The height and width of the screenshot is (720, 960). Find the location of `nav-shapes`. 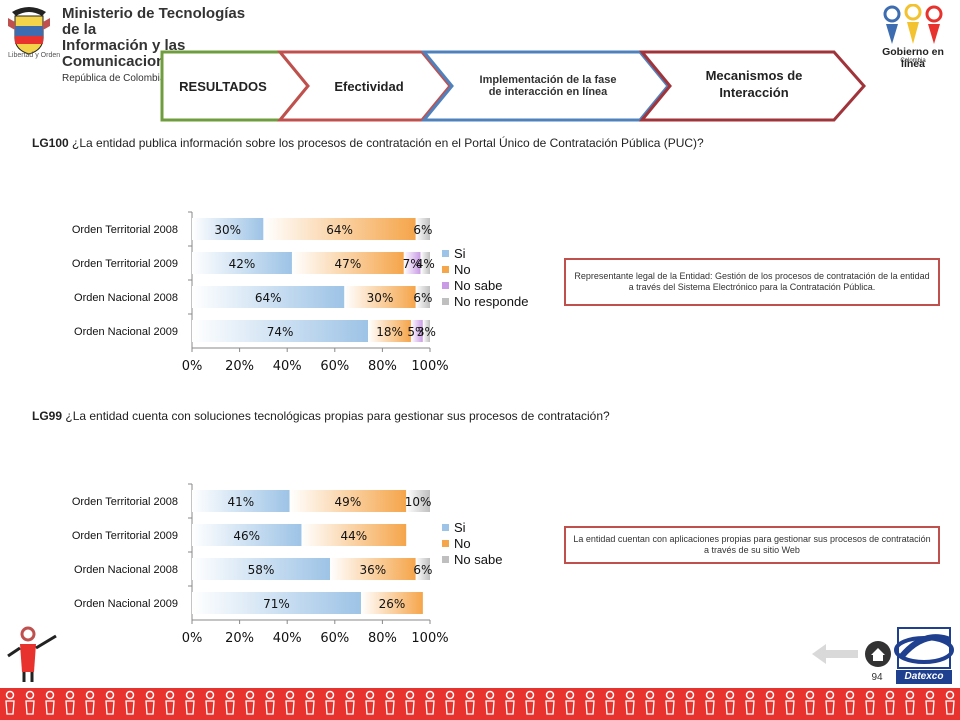

nav-shapes is located at coordinates (513, 86).